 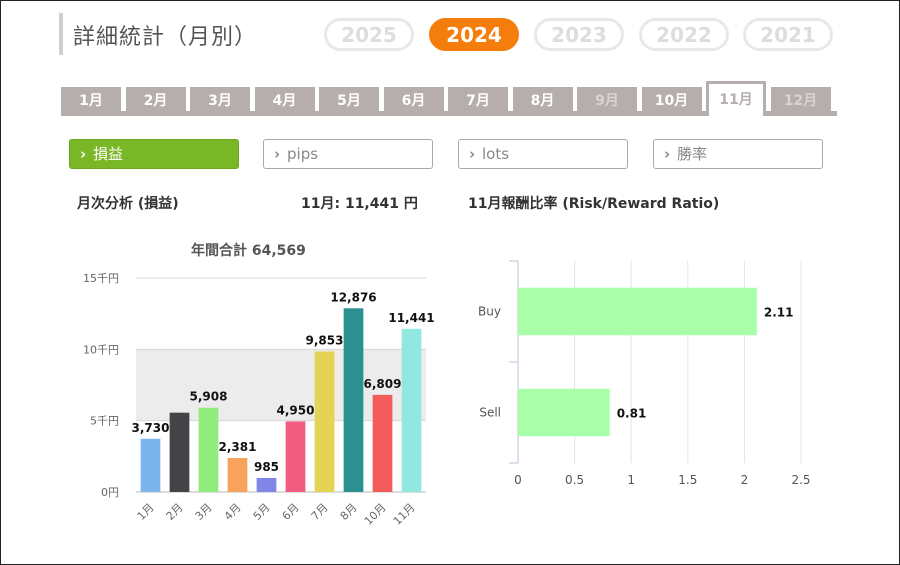 I want to click on year-tab-2023: 2023, so click(x=579, y=34).